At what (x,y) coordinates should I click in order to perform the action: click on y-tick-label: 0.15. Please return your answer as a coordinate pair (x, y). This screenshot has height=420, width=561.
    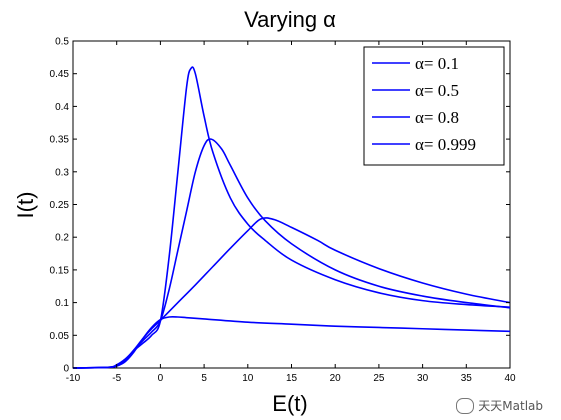
    Looking at the image, I should click on (60, 270).